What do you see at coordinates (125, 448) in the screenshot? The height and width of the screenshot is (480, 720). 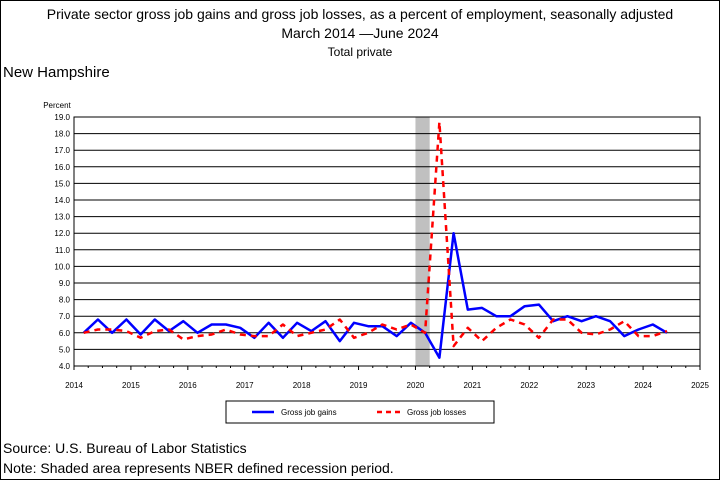 I see `source-note: Source: U.S. Bureau of Labor Statistics` at bounding box center [125, 448].